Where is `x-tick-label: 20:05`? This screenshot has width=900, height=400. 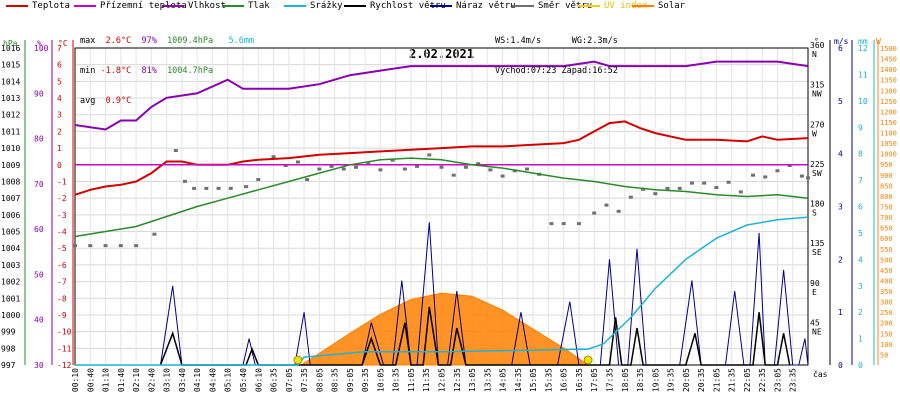 x-tick-label: 20:05 is located at coordinates (686, 380).